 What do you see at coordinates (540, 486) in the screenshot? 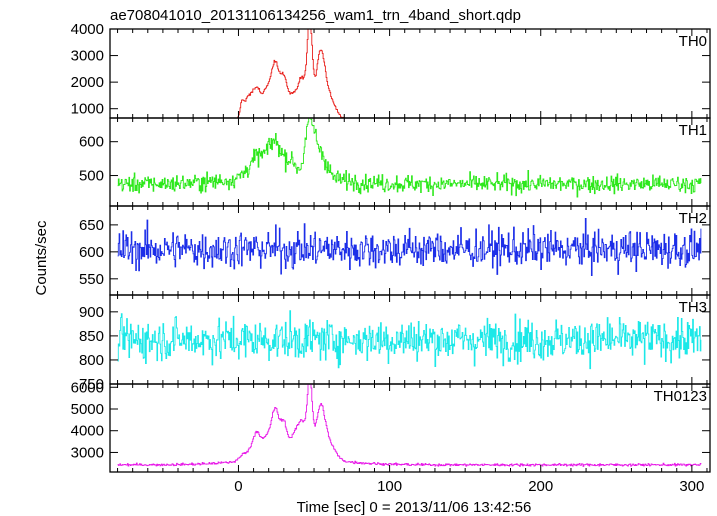
I see `x-tick-label: 200` at bounding box center [540, 486].